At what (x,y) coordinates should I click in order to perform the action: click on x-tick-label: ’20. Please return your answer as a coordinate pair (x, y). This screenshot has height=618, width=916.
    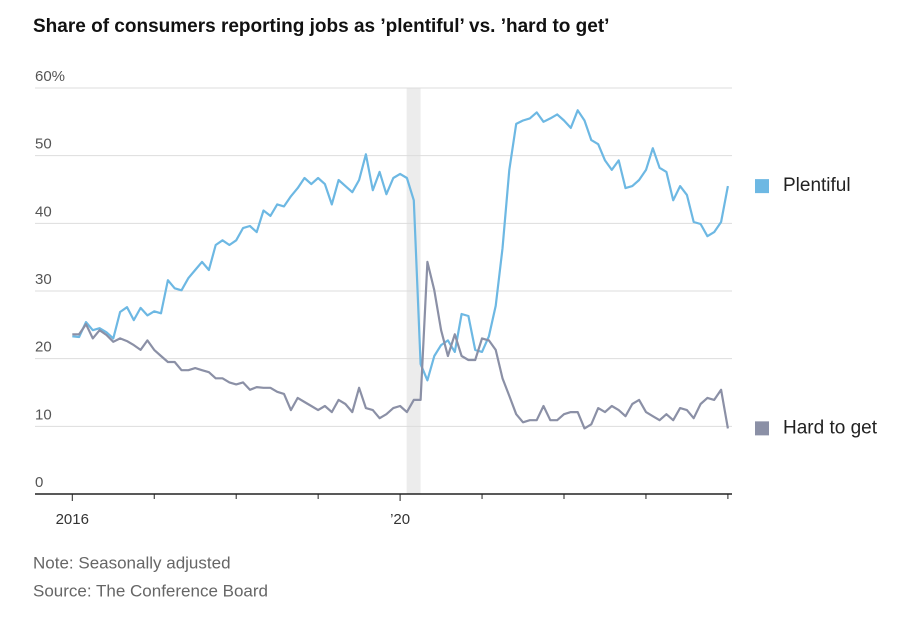
    Looking at the image, I should click on (400, 519).